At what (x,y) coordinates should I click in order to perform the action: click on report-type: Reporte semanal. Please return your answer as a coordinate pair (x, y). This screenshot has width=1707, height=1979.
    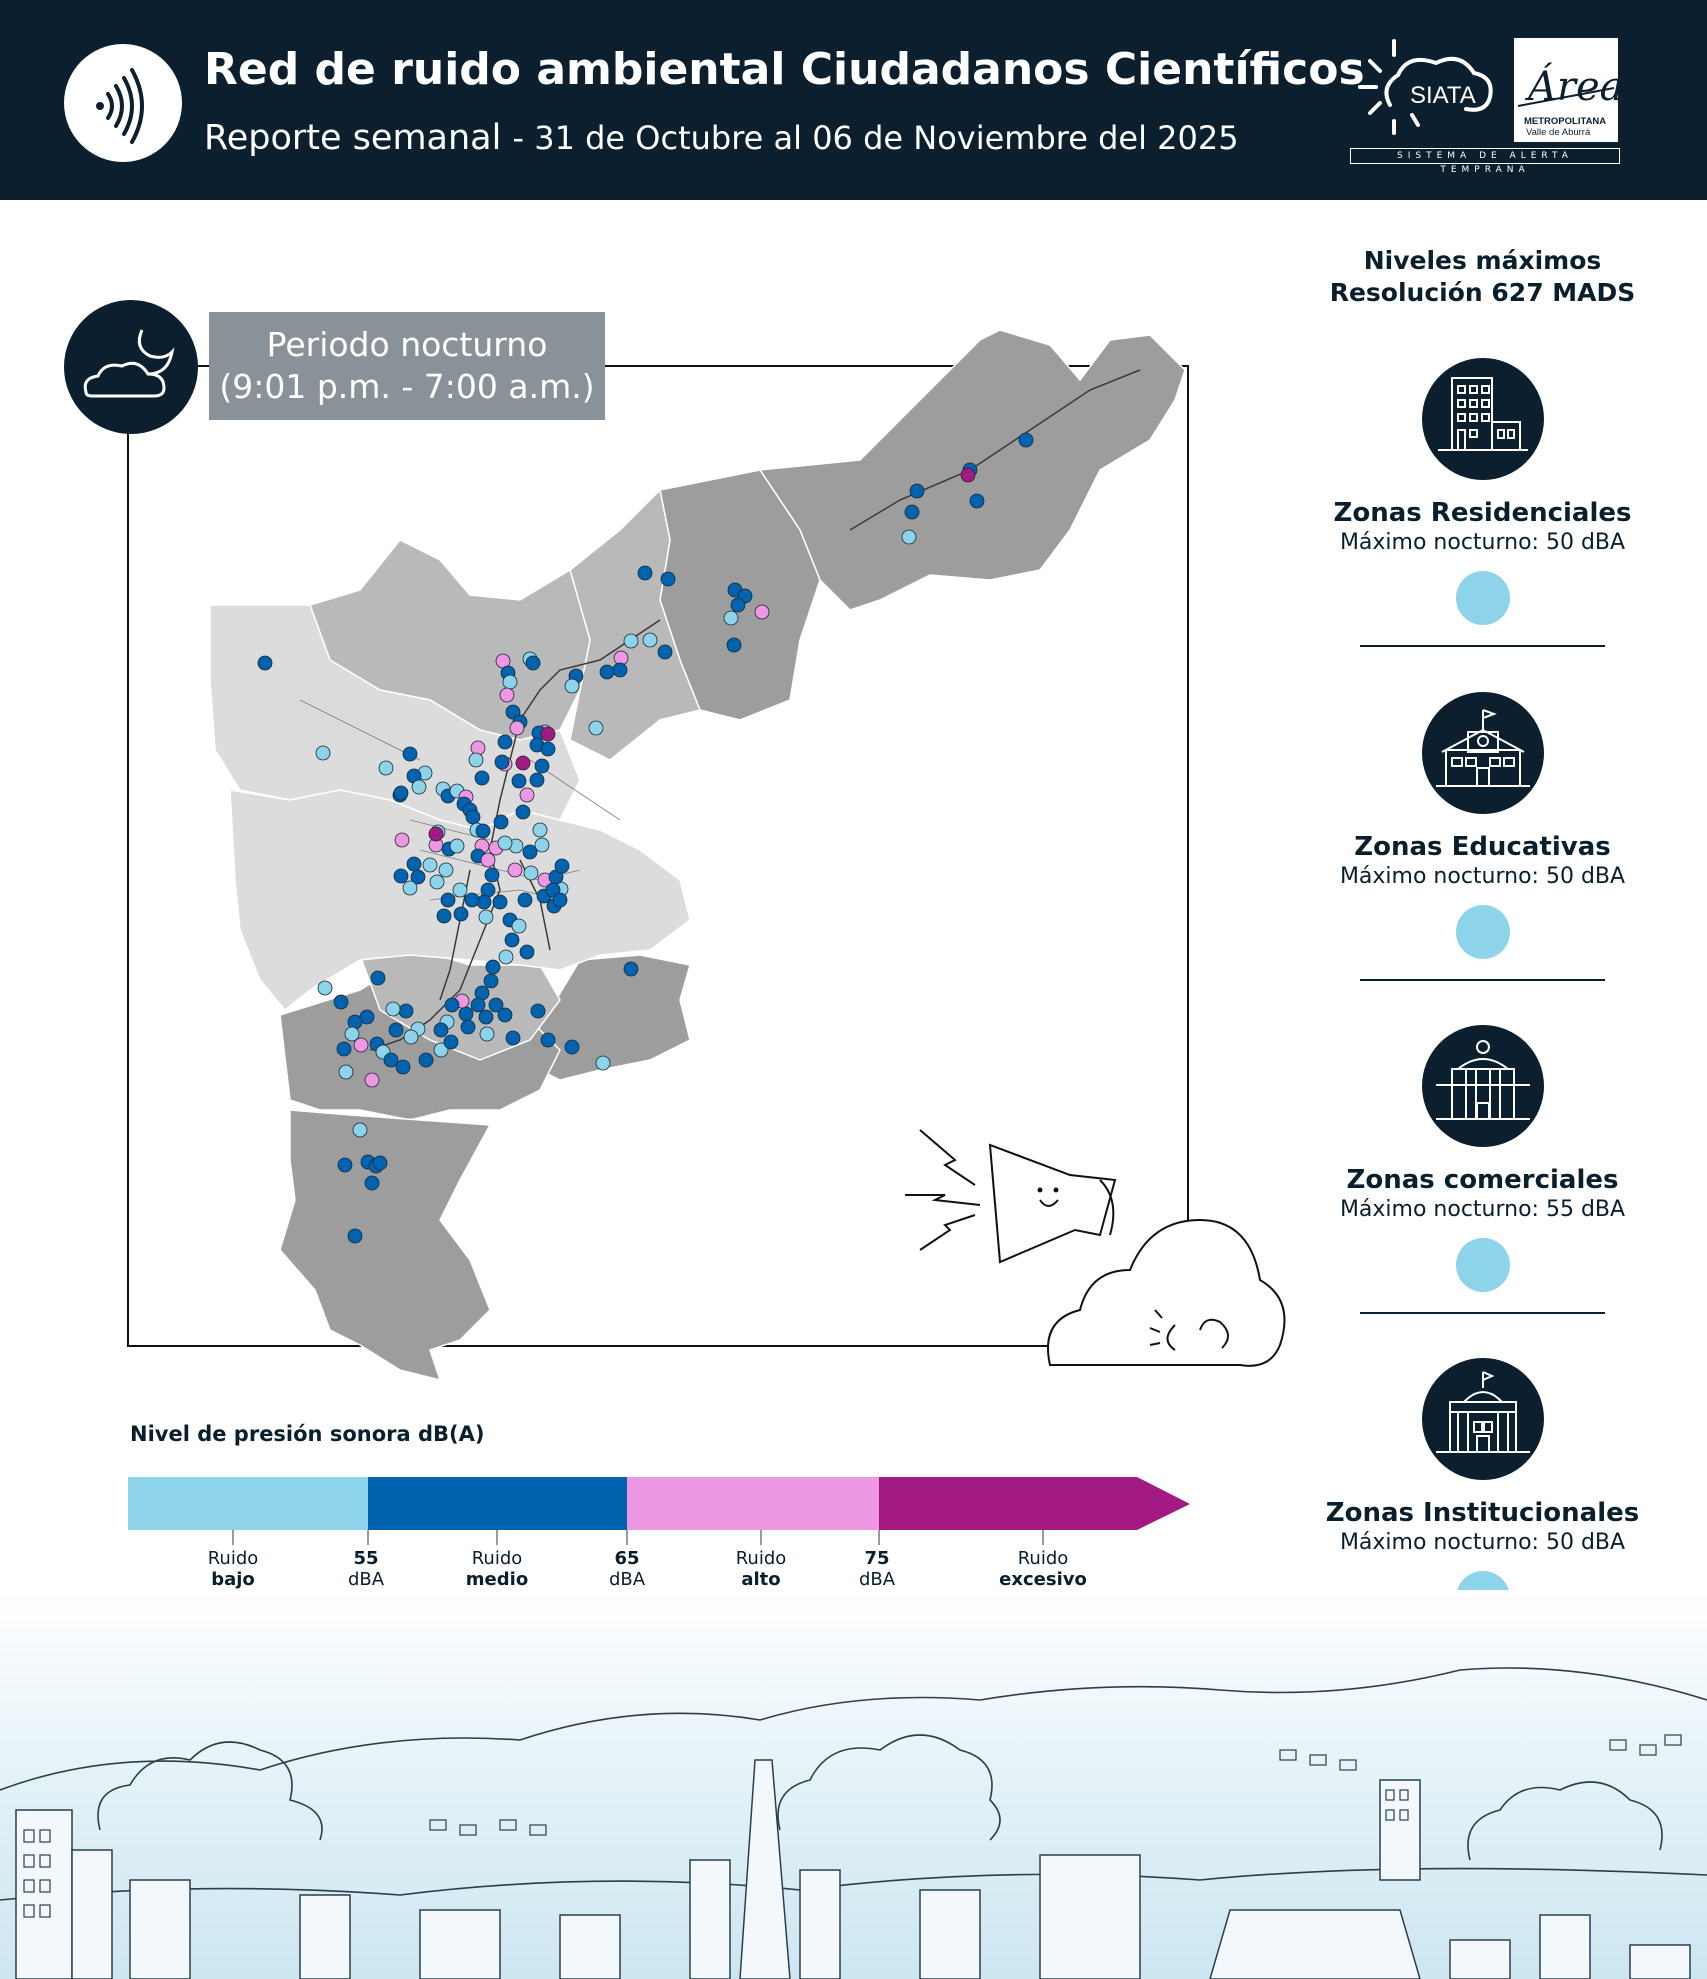
    Looking at the image, I should click on (353, 138).